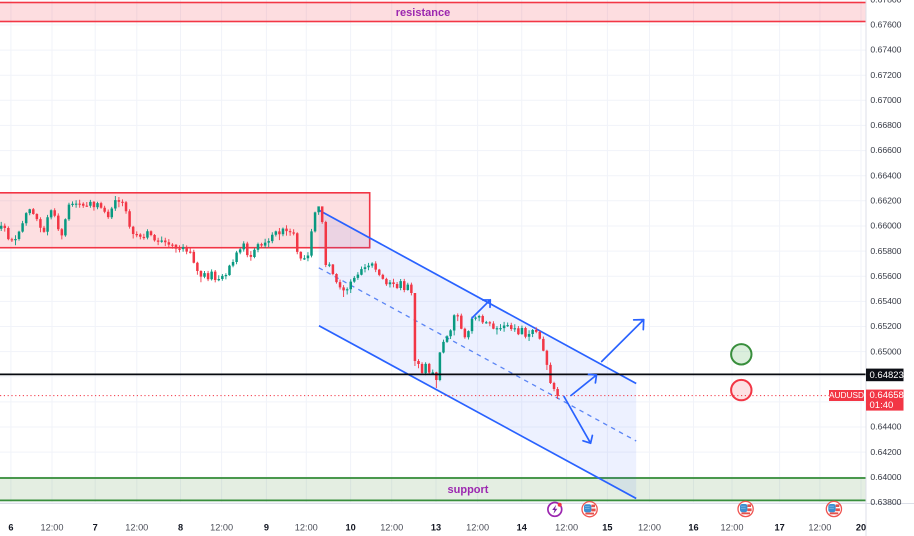 The width and height of the screenshot is (914, 536). I want to click on svg-text: 0.66800, so click(885, 125).